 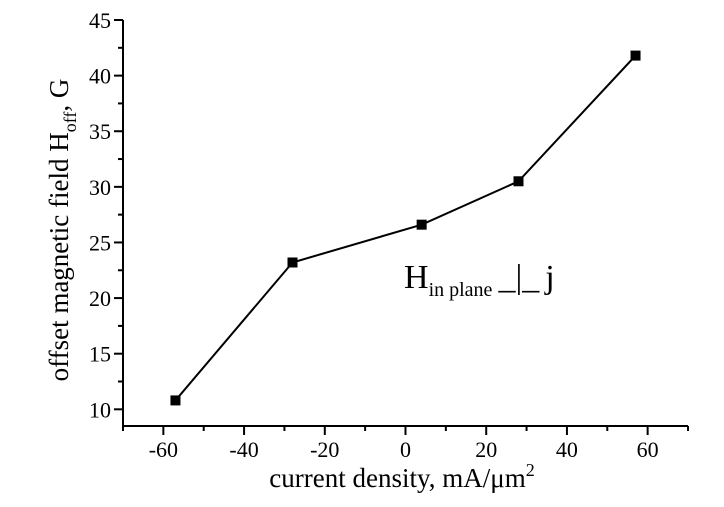 I want to click on x-tick-label: -20, so click(x=324, y=449).